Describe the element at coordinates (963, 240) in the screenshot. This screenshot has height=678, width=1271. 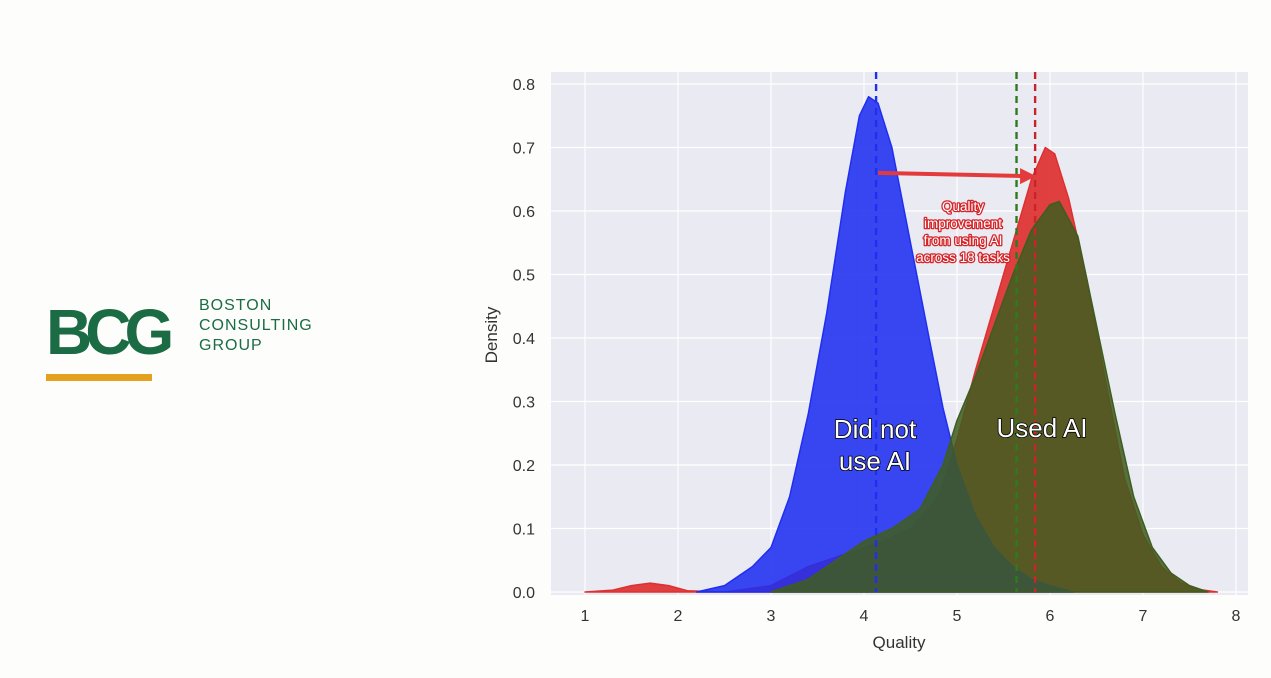
I see `annotation-quality-line-3: from using AI` at that location.